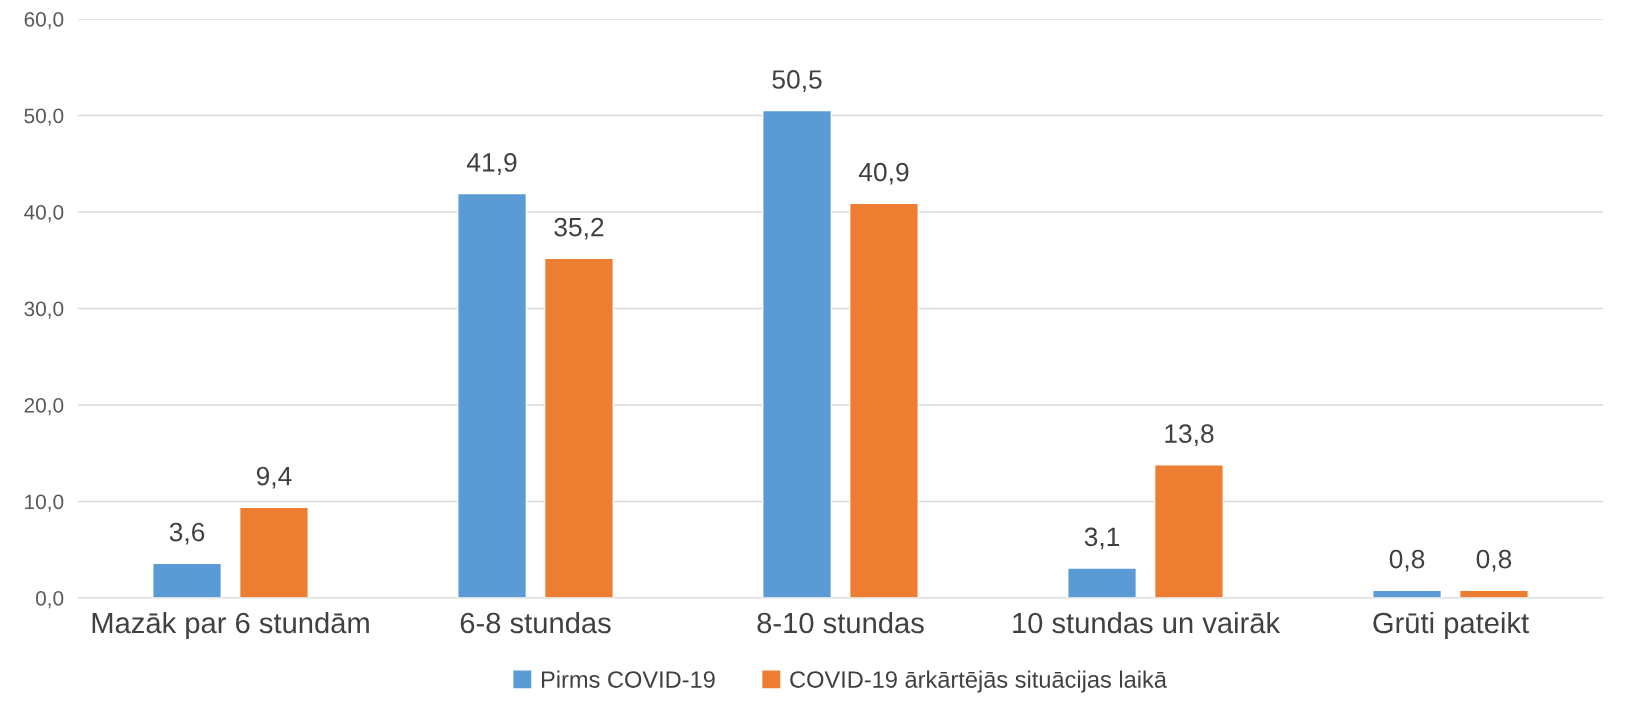 Image resolution: width=1627 pixels, height=716 pixels. I want to click on data-label: 9,4, so click(274, 477).